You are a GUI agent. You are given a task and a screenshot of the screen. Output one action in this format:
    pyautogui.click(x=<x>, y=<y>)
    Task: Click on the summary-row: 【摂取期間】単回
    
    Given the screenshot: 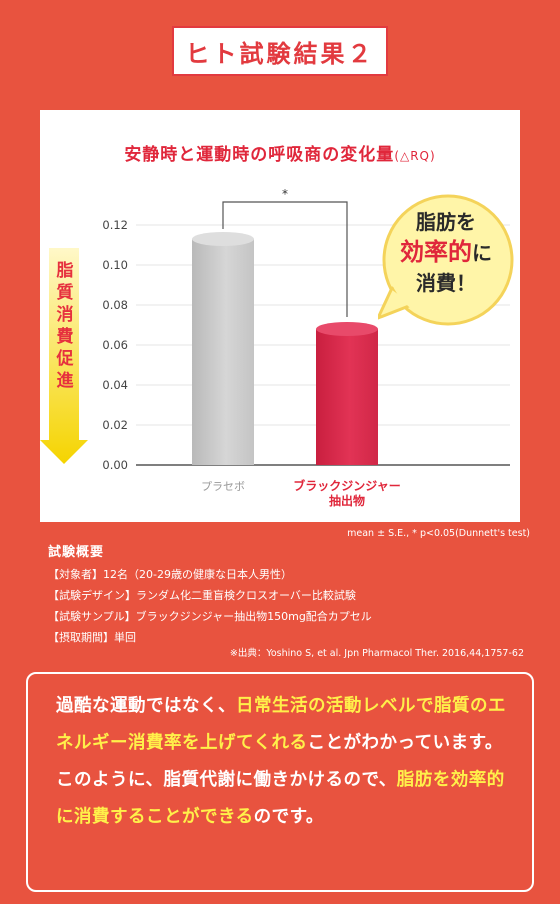 What is the action you would take?
    pyautogui.click(x=92, y=637)
    